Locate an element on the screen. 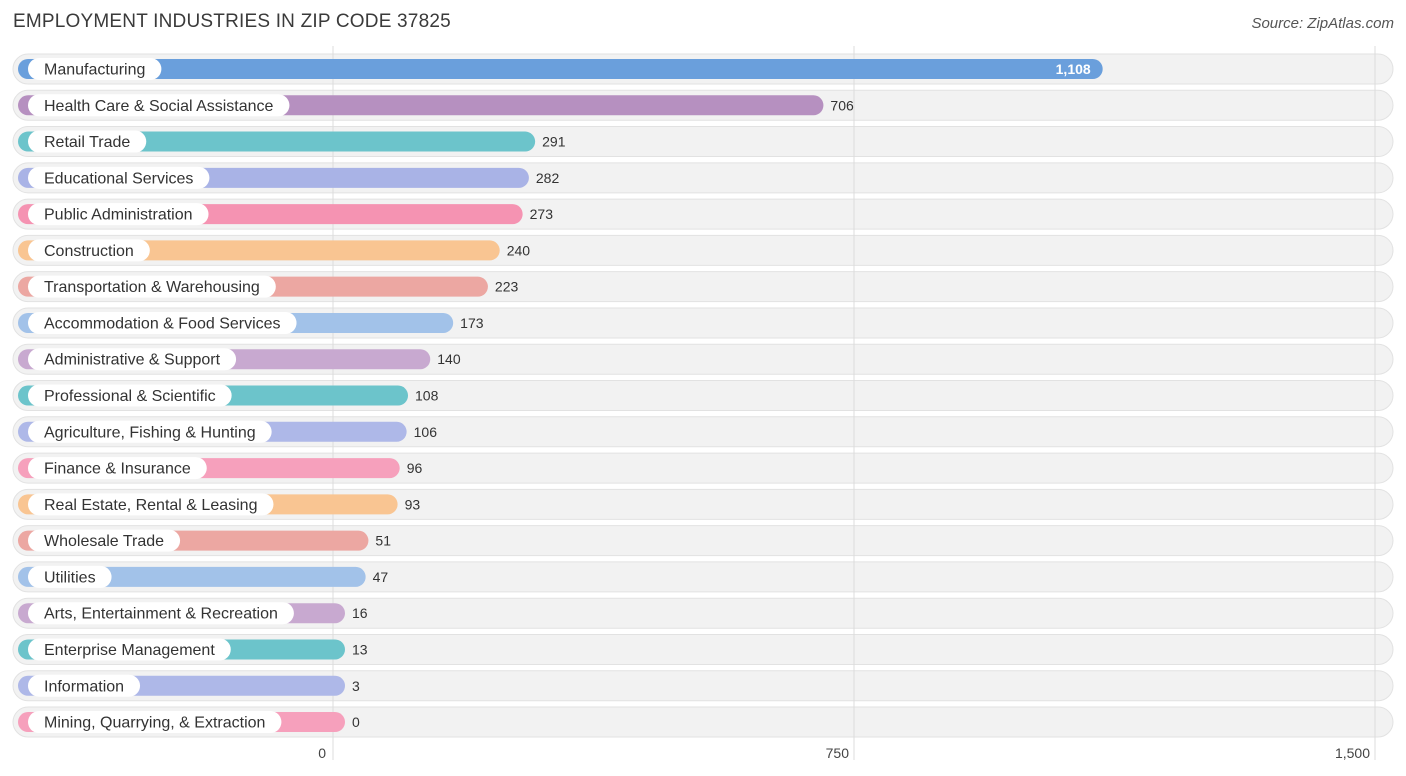 This screenshot has height=776, width=1406. bar-row: Retail Trade 291 is located at coordinates (292, 141).